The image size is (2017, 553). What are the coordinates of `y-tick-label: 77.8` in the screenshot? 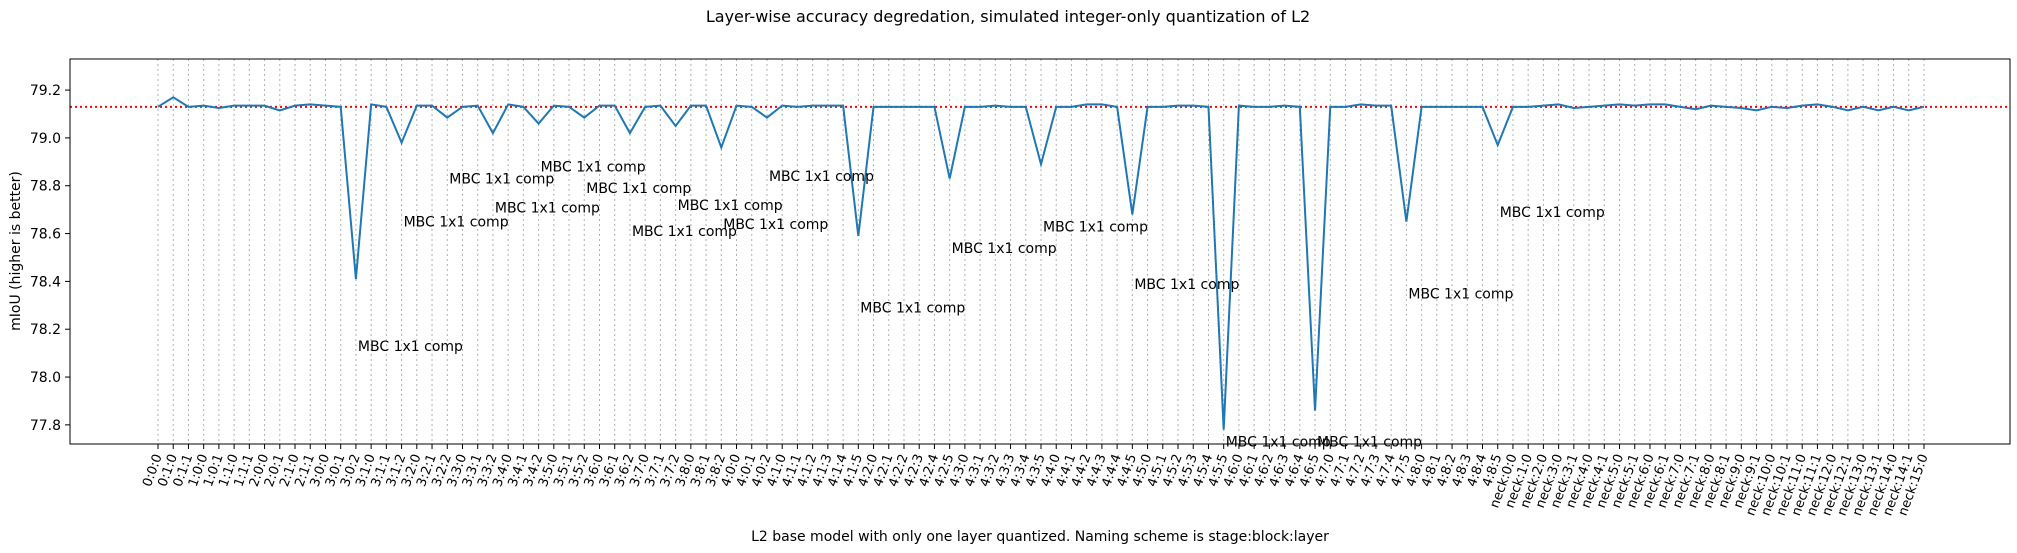 It's located at (45, 426).